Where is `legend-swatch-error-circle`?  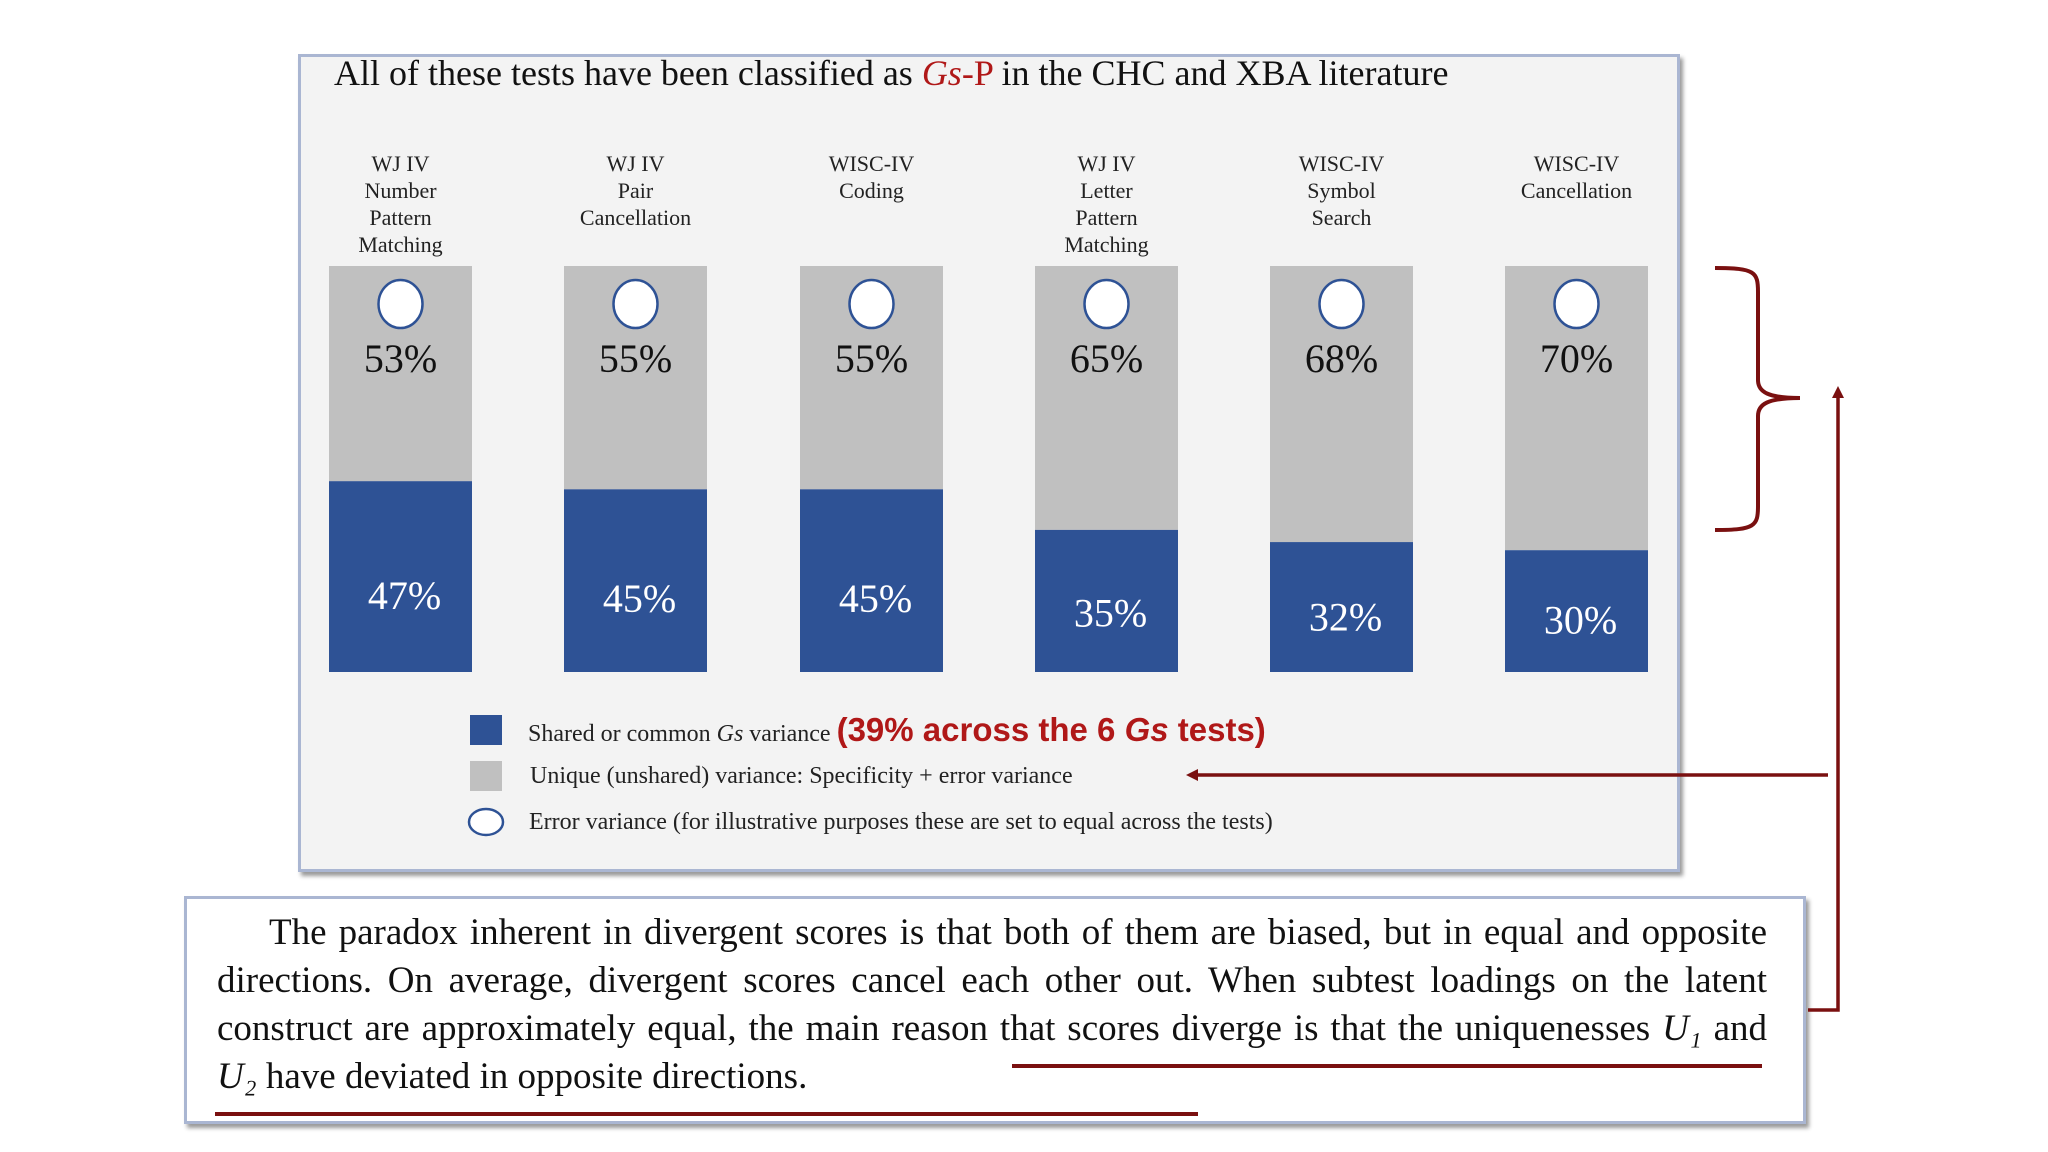 legend-swatch-error-circle is located at coordinates (486, 822).